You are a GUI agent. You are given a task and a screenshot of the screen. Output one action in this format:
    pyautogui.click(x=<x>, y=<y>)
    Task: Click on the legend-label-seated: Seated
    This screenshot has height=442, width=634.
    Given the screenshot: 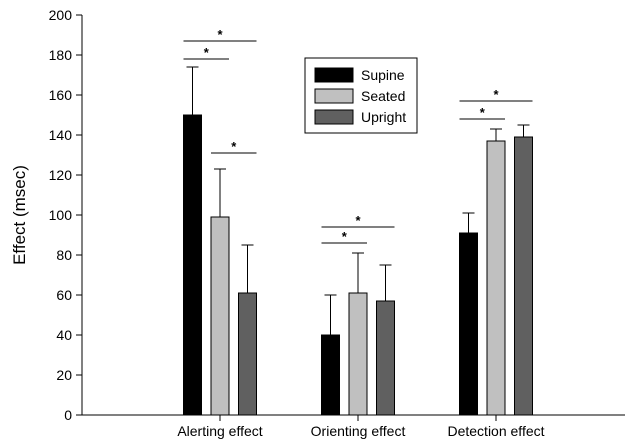 What is the action you would take?
    pyautogui.click(x=383, y=96)
    